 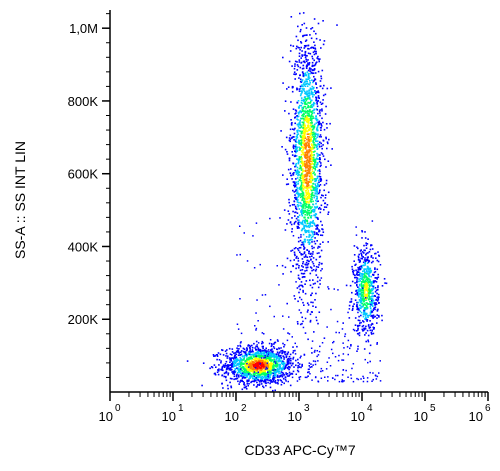 What do you see at coordinates (83, 246) in the screenshot?
I see `y-tick-label: 400K` at bounding box center [83, 246].